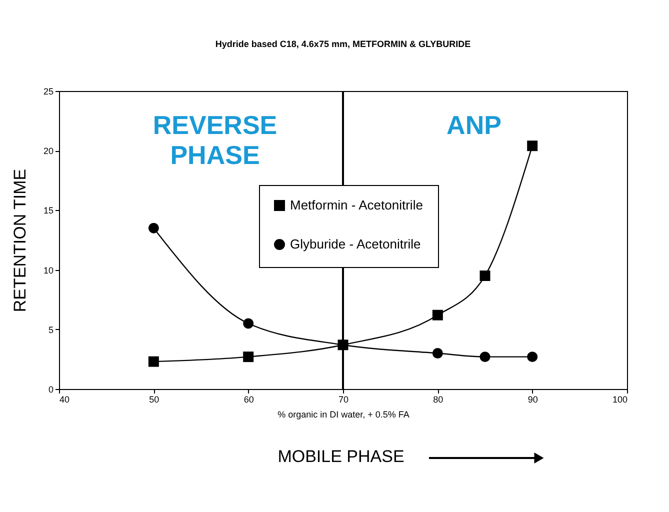 This screenshot has height=512, width=669. I want to click on annotation: ANP, so click(474, 125).